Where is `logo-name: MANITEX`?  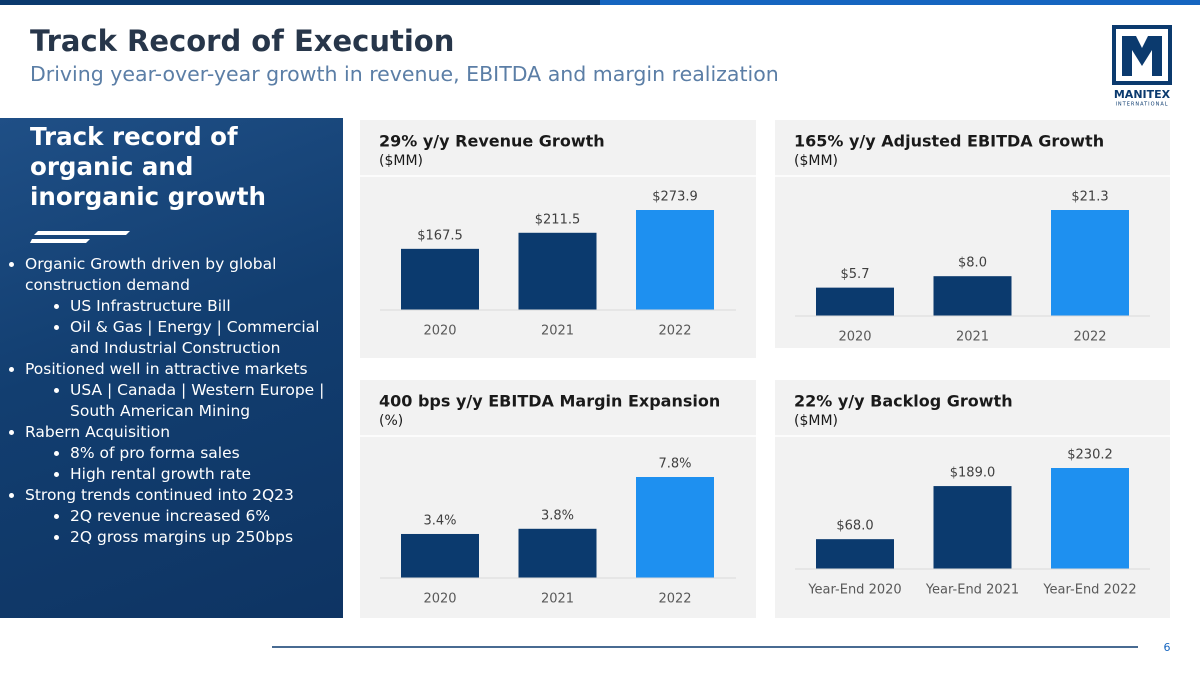 logo-name: MANITEX is located at coordinates (1142, 94).